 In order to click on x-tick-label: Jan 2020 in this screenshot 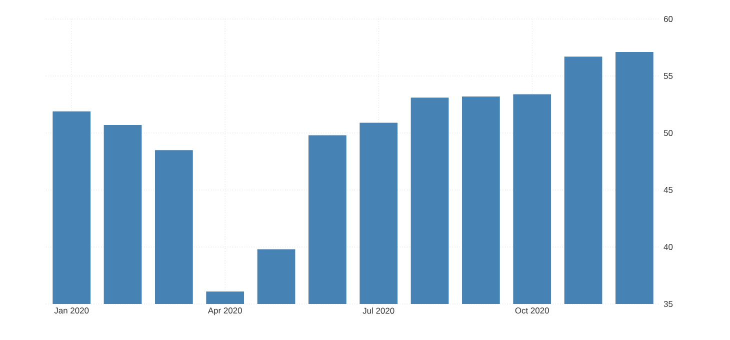, I will do `click(71, 311)`.